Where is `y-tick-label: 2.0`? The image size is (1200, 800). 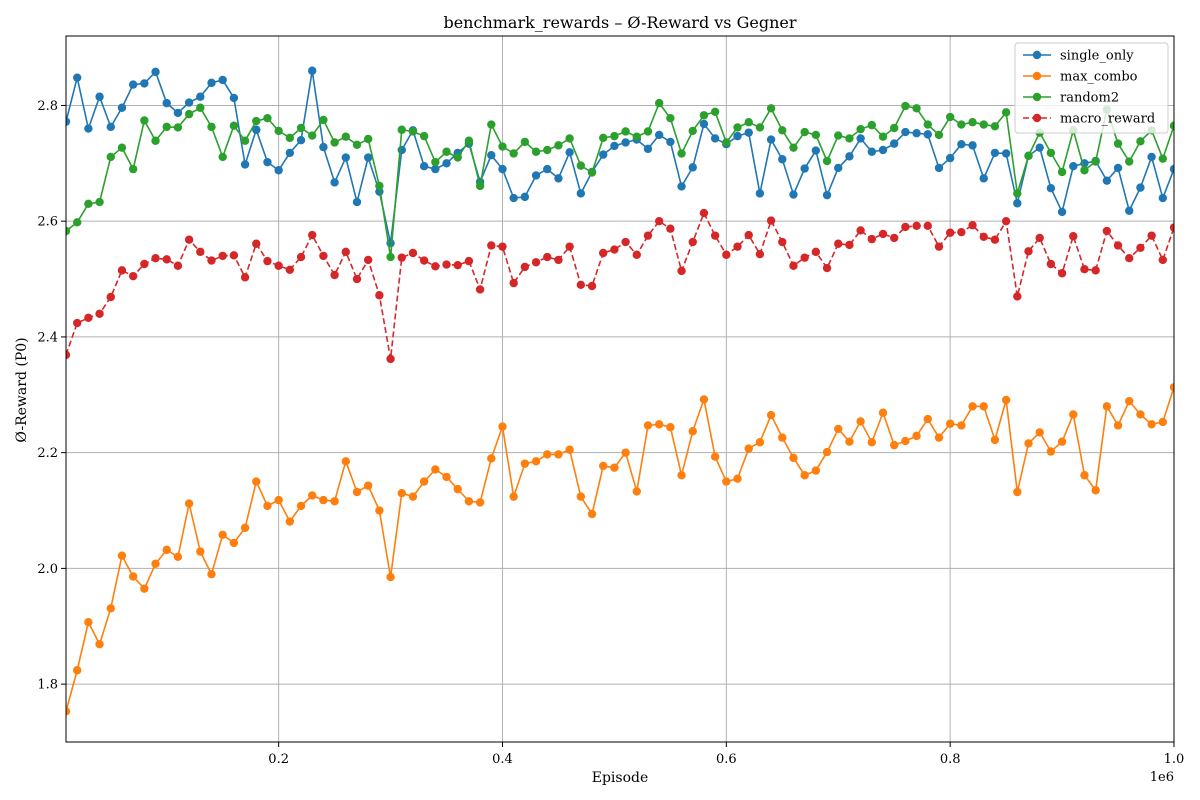 y-tick-label: 2.0 is located at coordinates (47, 569).